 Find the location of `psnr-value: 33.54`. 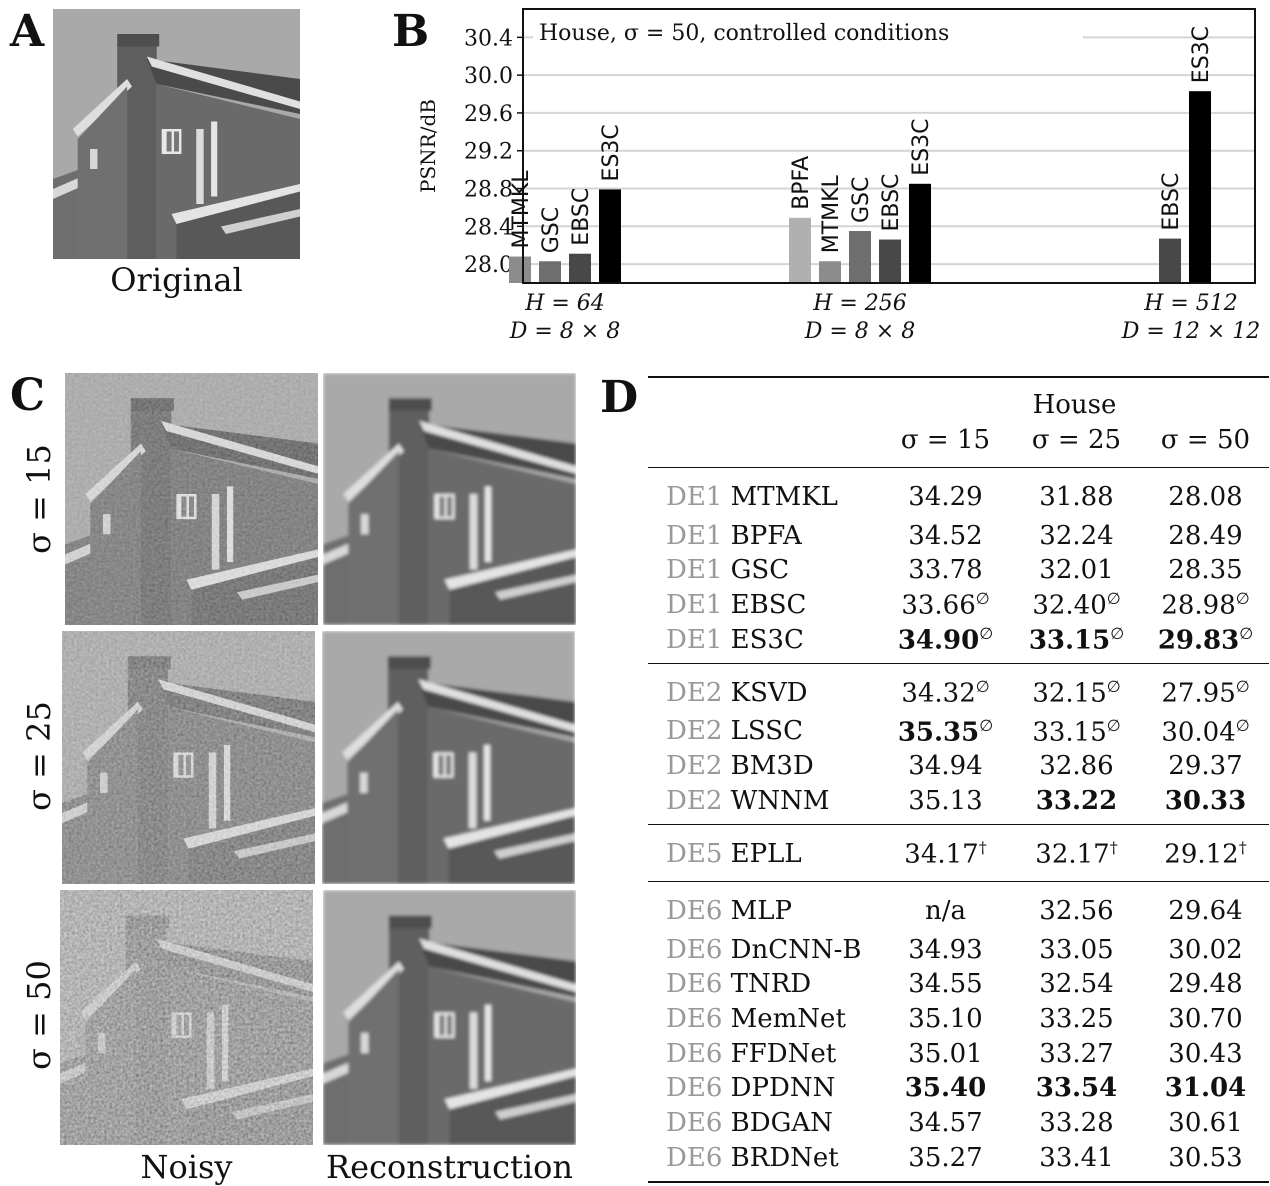

psnr-value: 33.54 is located at coordinates (1076, 1088).